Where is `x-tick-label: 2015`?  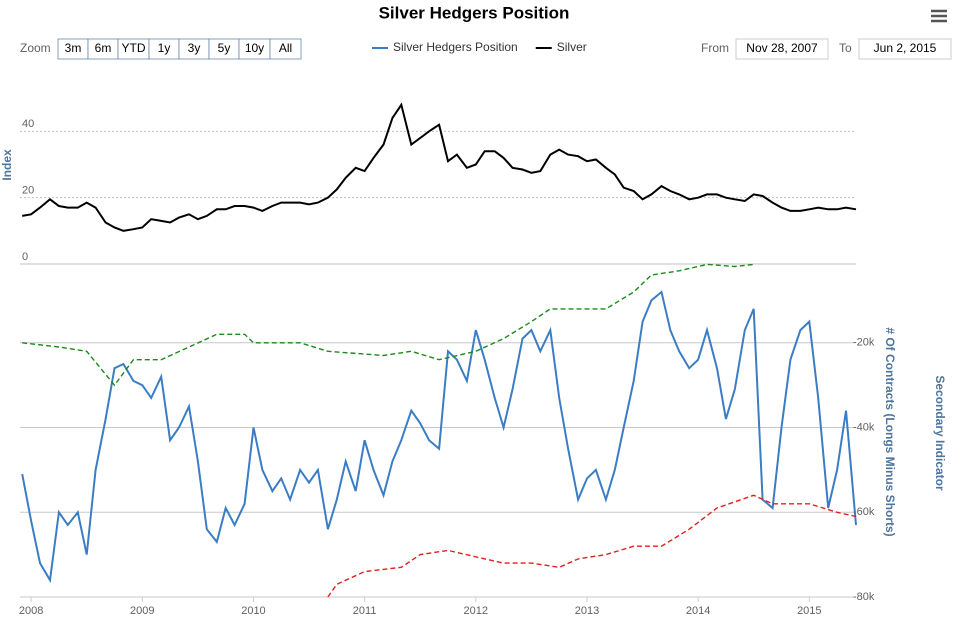 x-tick-label: 2015 is located at coordinates (809, 611).